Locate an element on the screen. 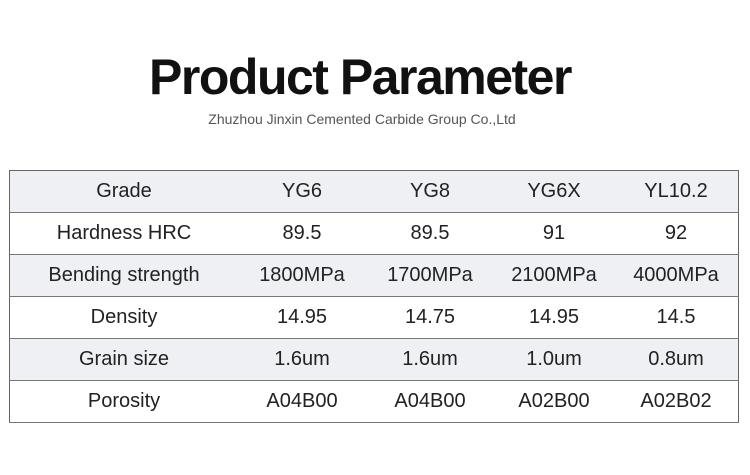 The width and height of the screenshot is (750, 475). cell: 1.0um is located at coordinates (554, 359).